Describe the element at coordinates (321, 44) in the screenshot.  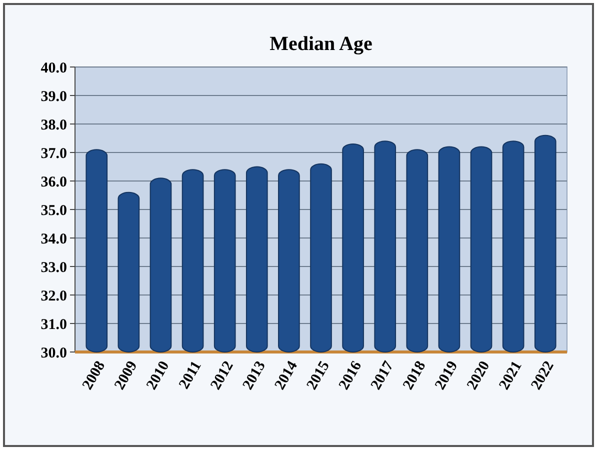
I see `chart-title: Median Age` at that location.